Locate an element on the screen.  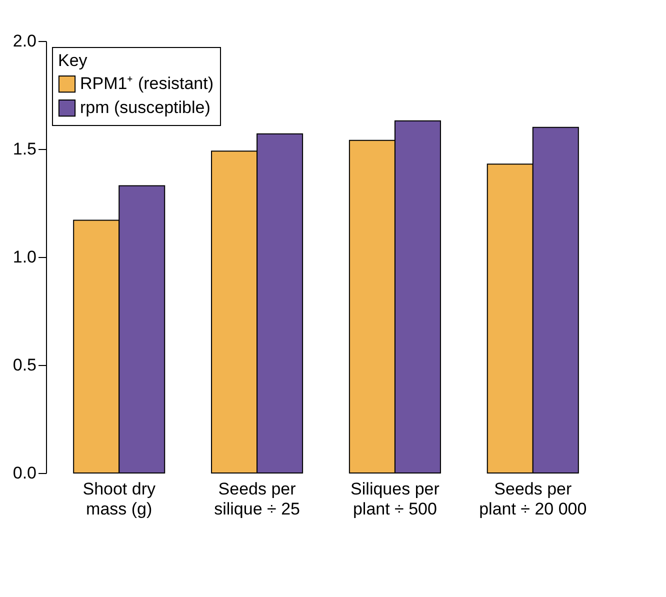
y-tick-label: 2.0 is located at coordinates (24, 41).